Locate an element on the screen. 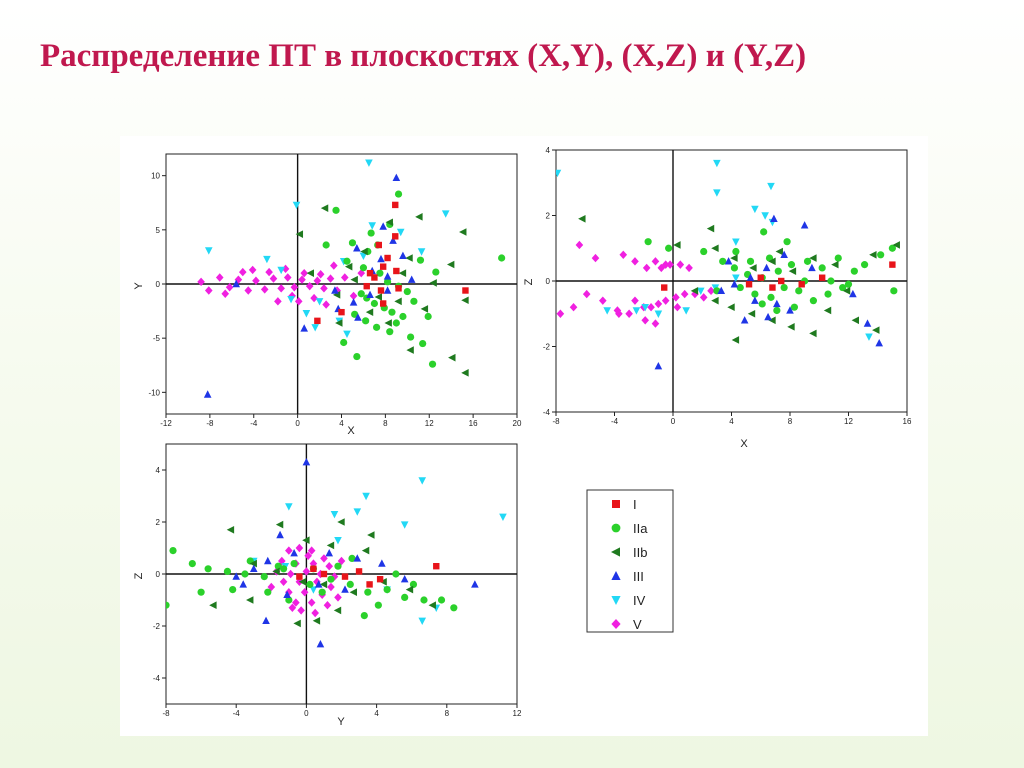 The height and width of the screenshot is (768, 1024). x-tick-label: 12 is located at coordinates (848, 421).